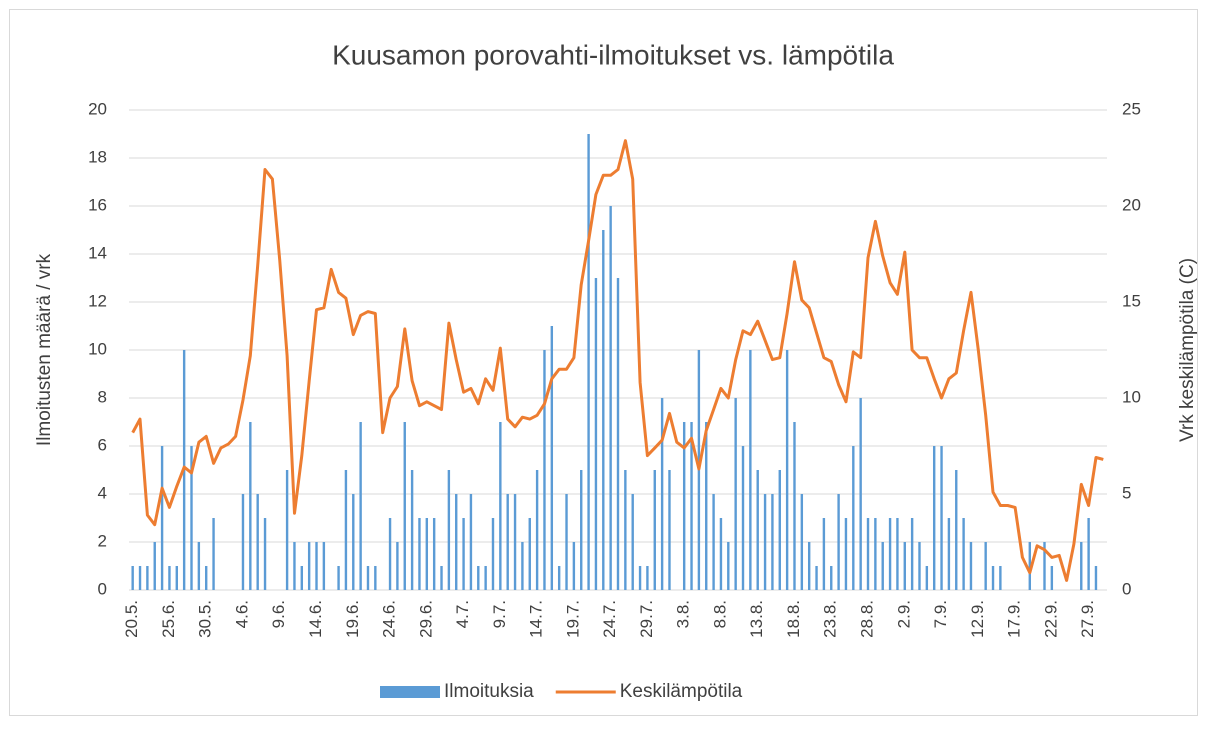 Image resolution: width=1208 pixels, height=731 pixels. Describe the element at coordinates (940, 614) in the screenshot. I see `x-tick-label: 7.9.` at that location.